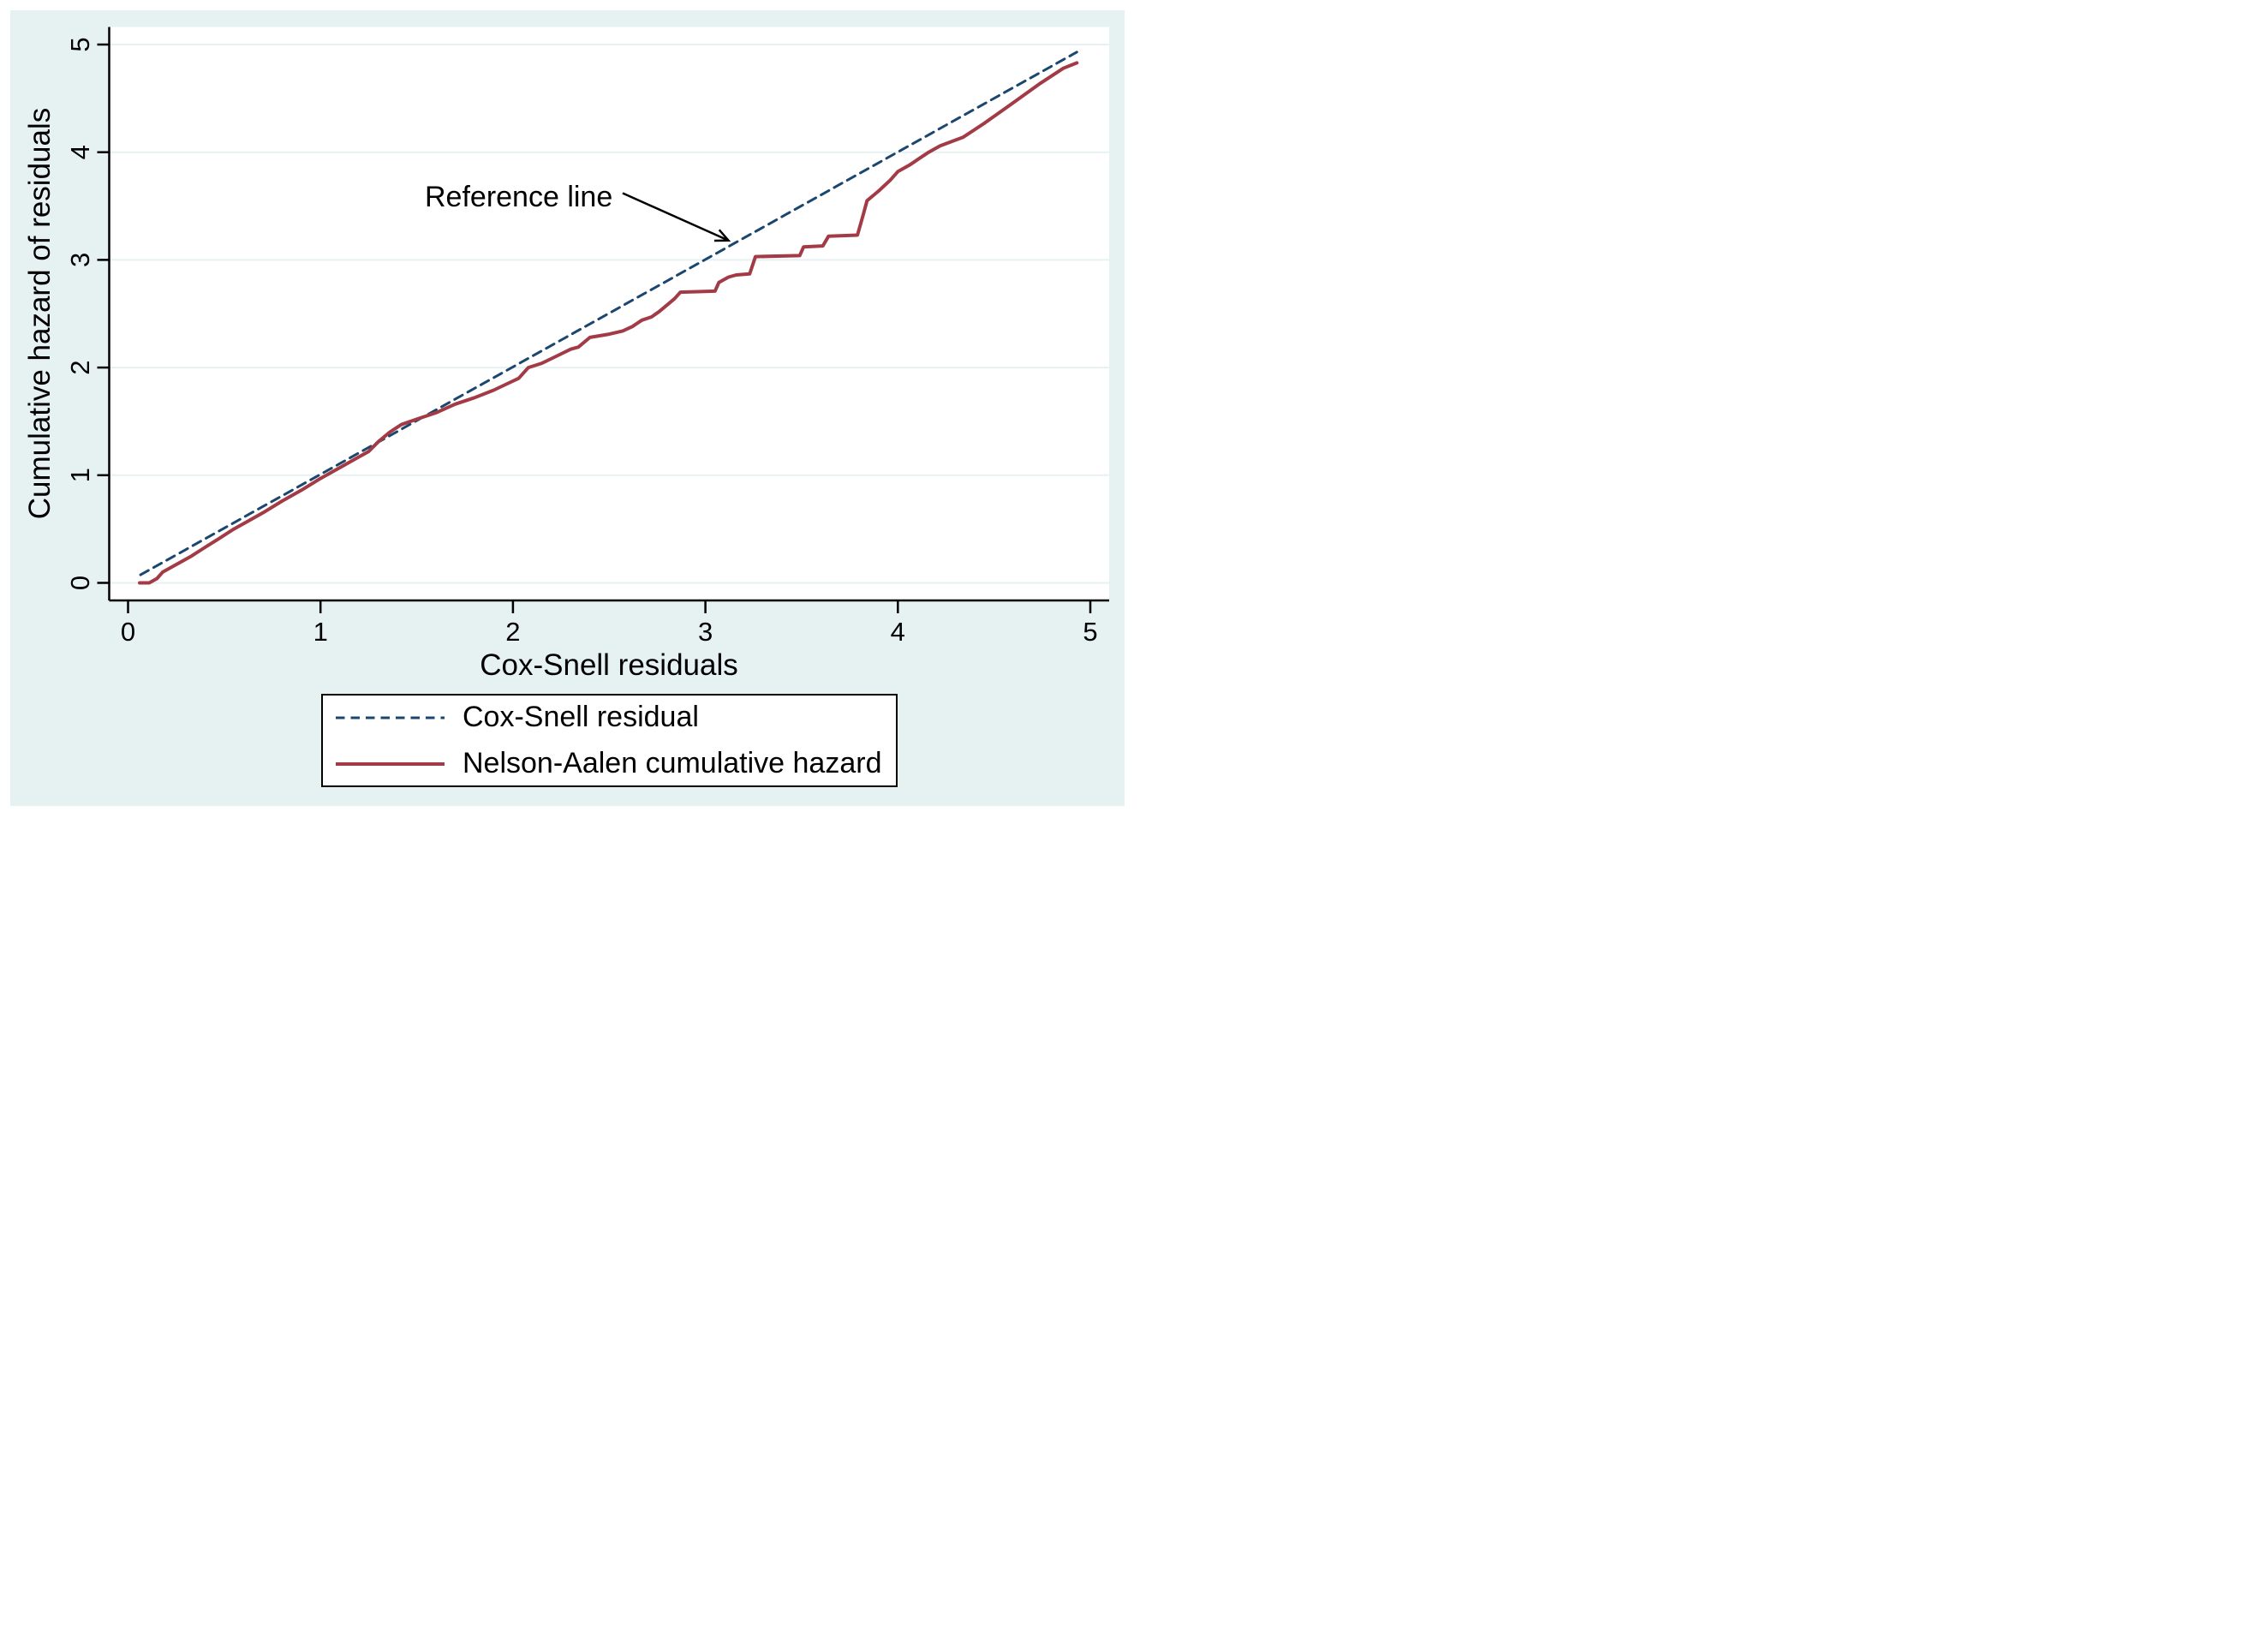  I want to click on y-tick-label: 5, so click(80, 44).